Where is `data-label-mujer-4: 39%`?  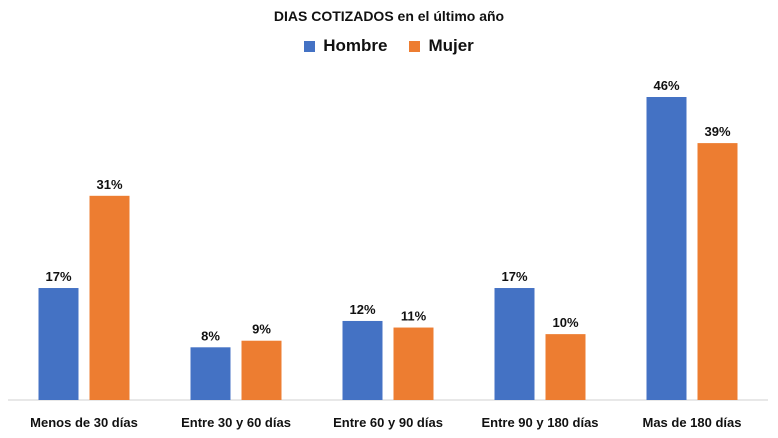
data-label-mujer-4: 39% is located at coordinates (717, 131).